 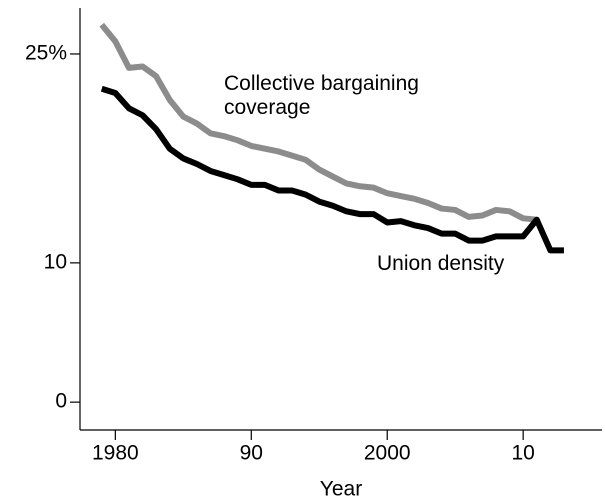 I want to click on y-tick-label: 0, so click(x=61, y=401).